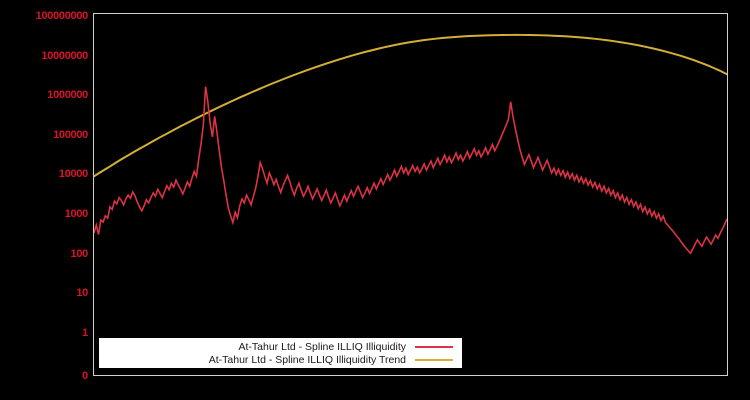 The image size is (750, 400). What do you see at coordinates (62, 16) in the screenshot?
I see `y-axis-tick-100000000: 100000000` at bounding box center [62, 16].